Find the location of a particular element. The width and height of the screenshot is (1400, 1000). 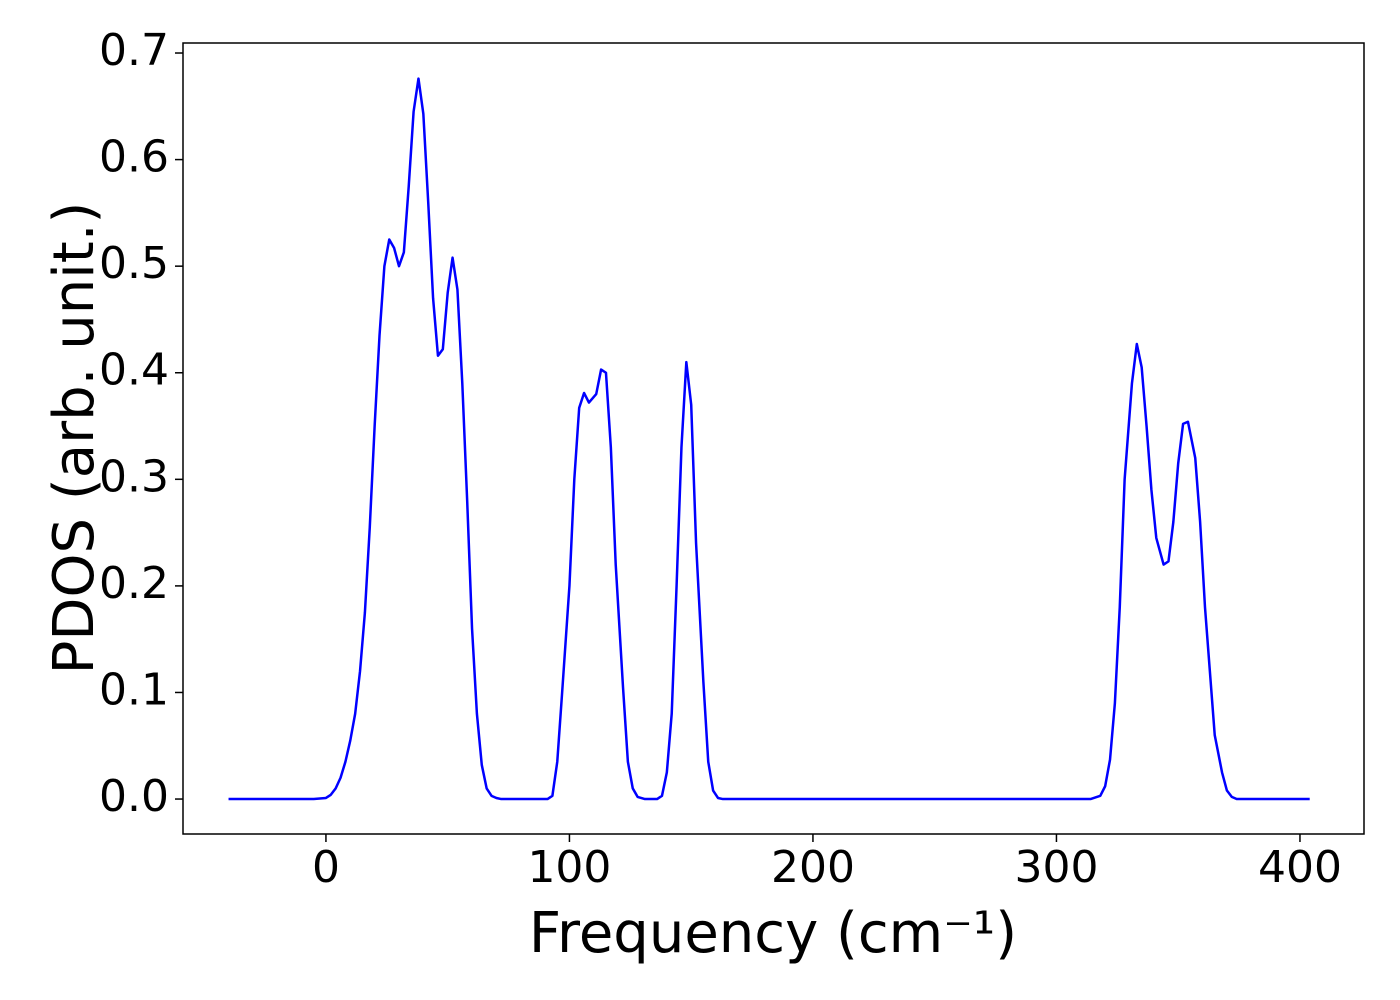

y-tick-label: 0.3 is located at coordinates (134, 476).